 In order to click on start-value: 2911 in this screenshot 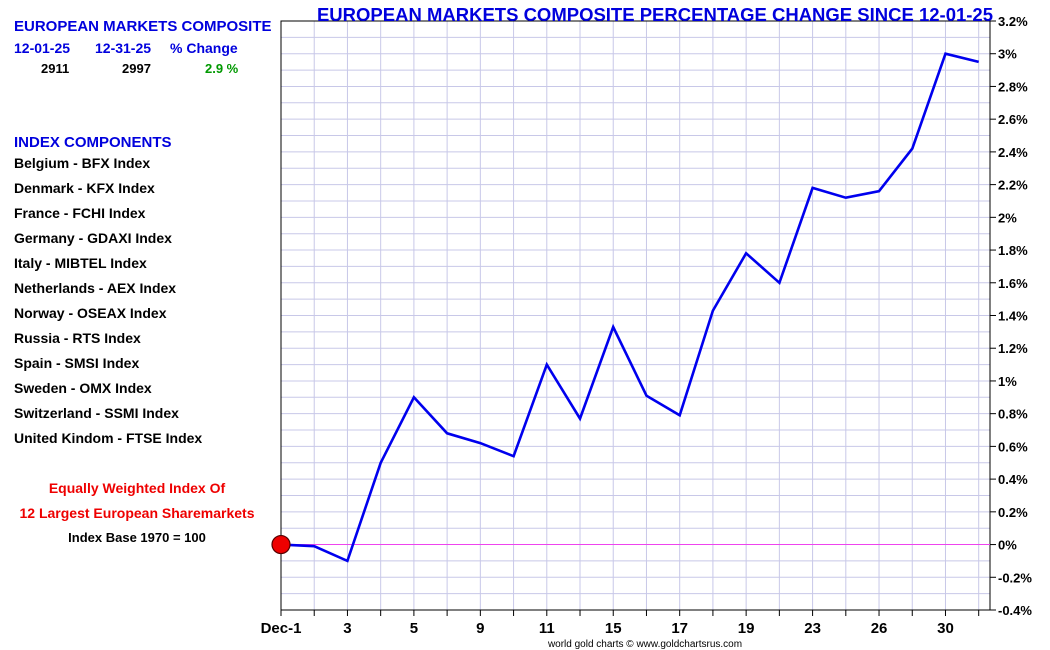, I will do `click(55, 68)`.